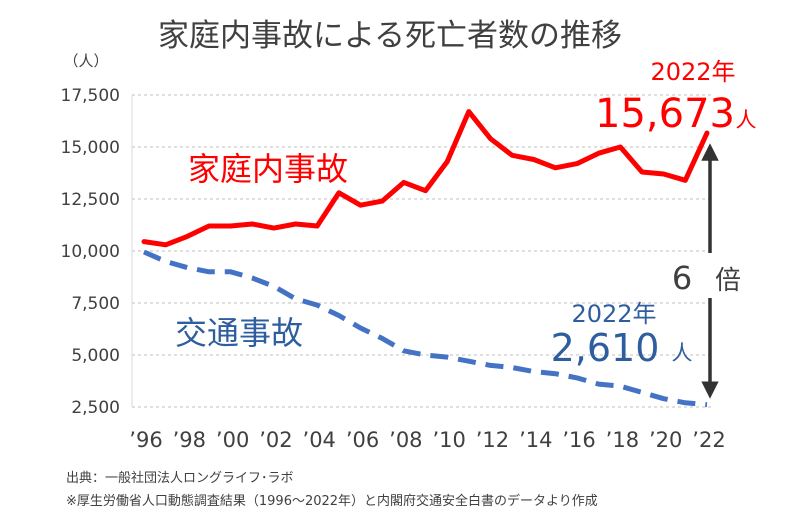 Image resolution: width=802 pixels, height=523 pixels. Describe the element at coordinates (682, 278) in the screenshot. I see `ratio-value: 6` at that location.